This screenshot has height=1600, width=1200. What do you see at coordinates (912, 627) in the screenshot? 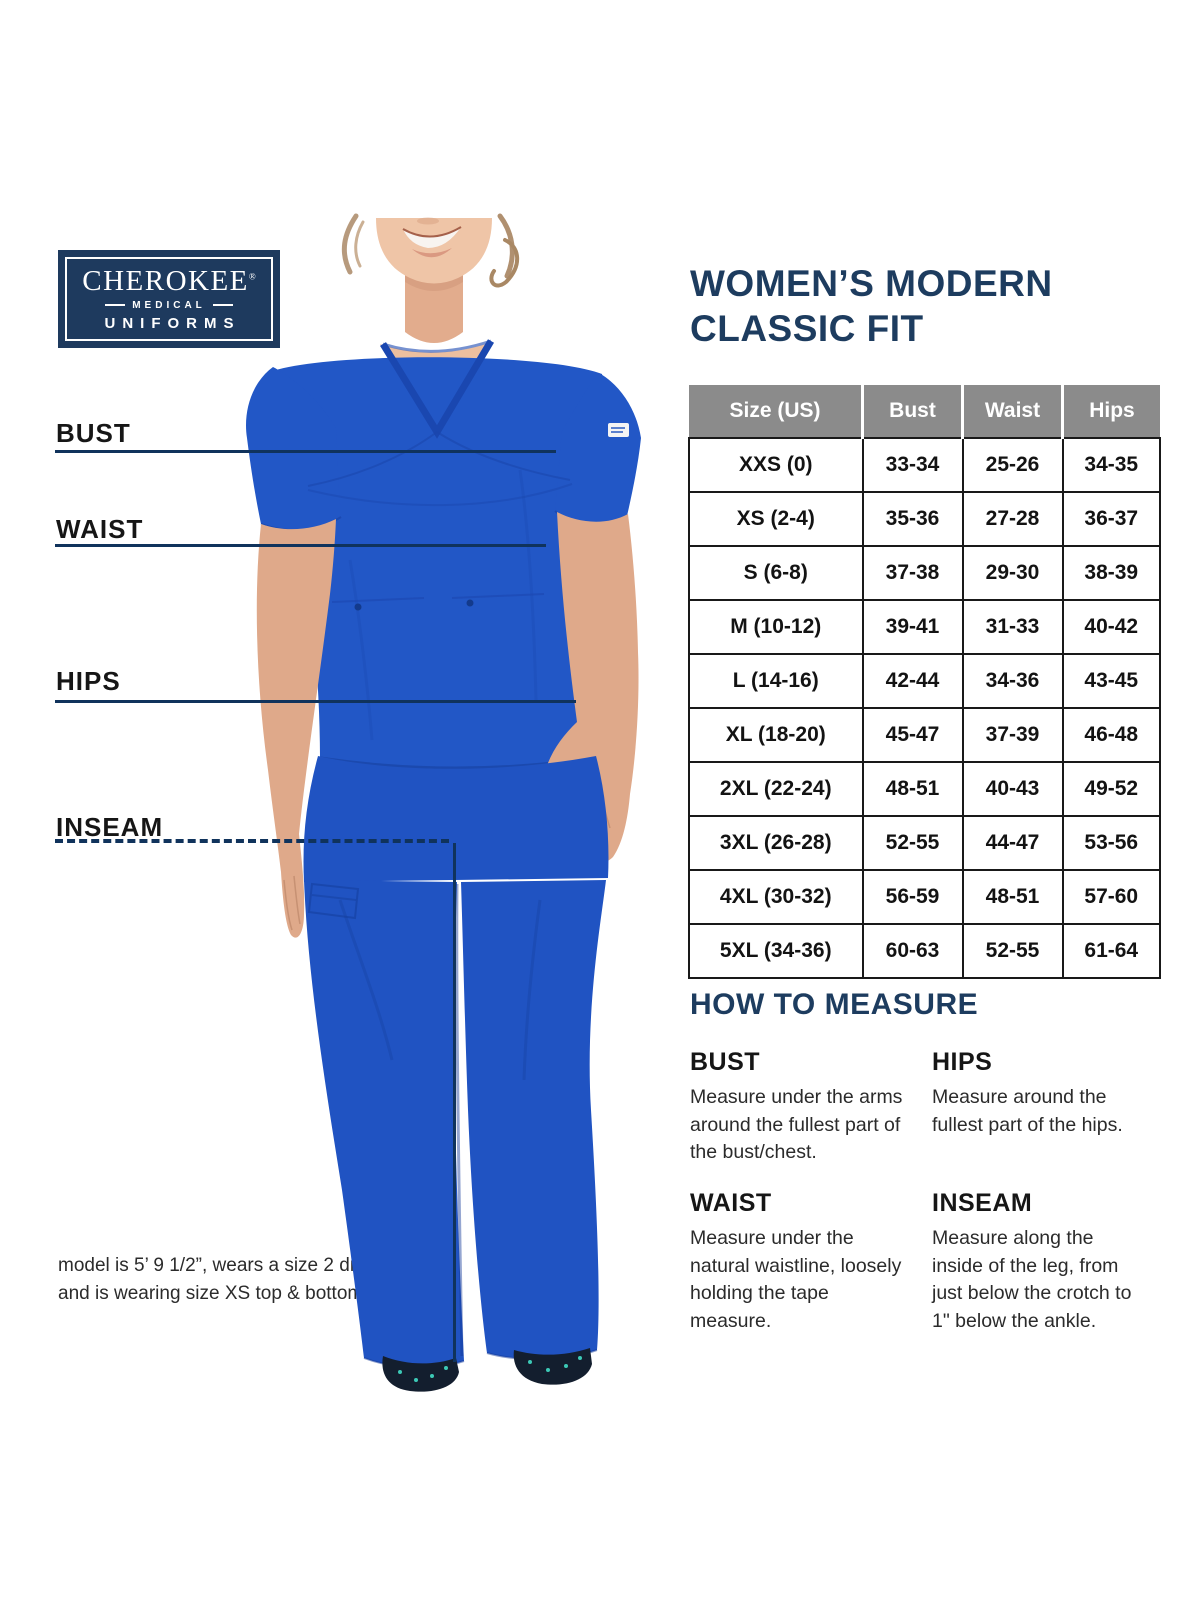
I see `bust-cell: 39-41` at bounding box center [912, 627].